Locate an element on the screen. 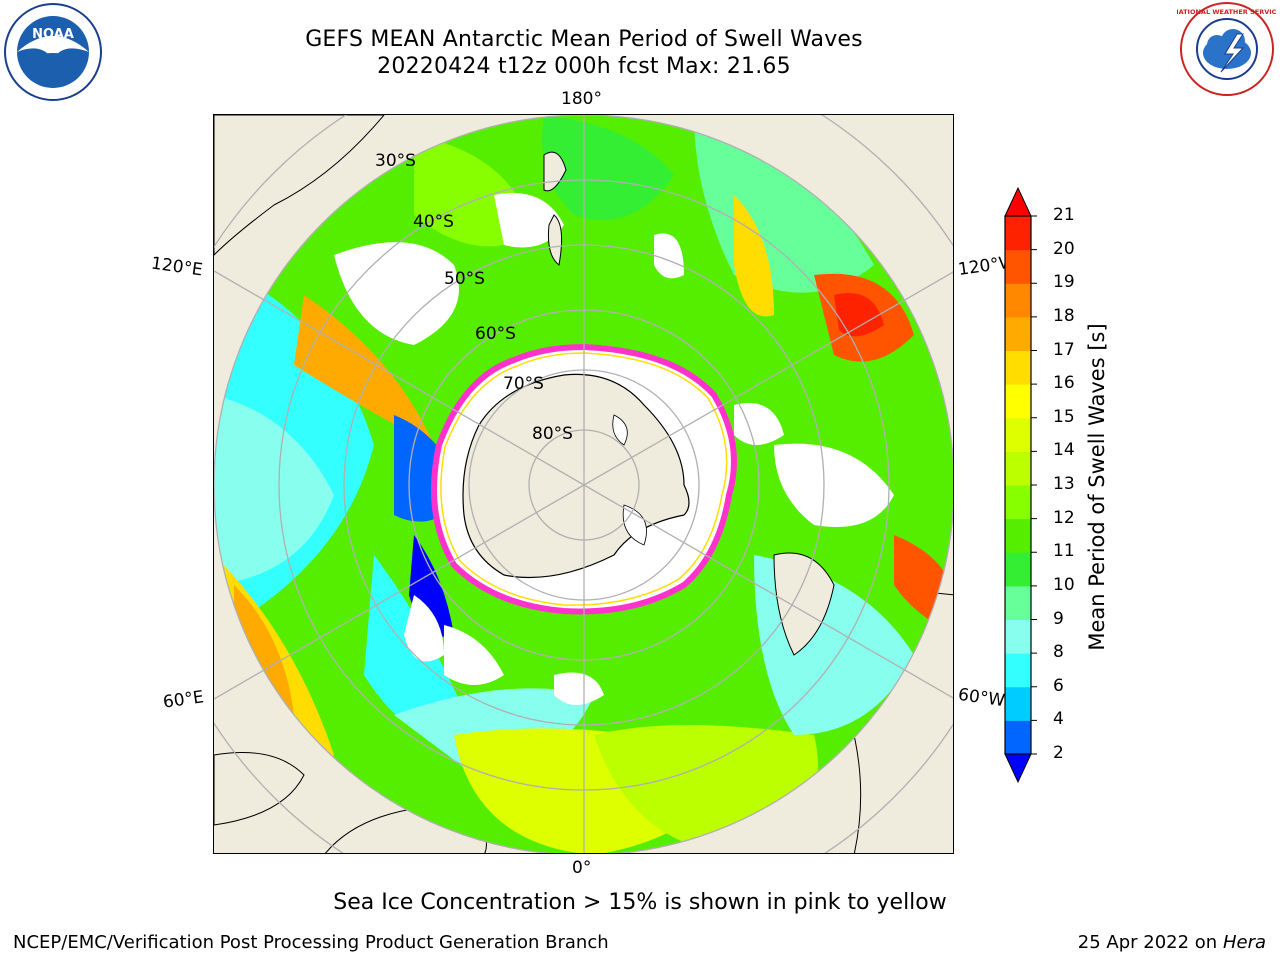 The height and width of the screenshot is (960, 1280). colorbar-tick-label: 10 is located at coordinates (1064, 584).